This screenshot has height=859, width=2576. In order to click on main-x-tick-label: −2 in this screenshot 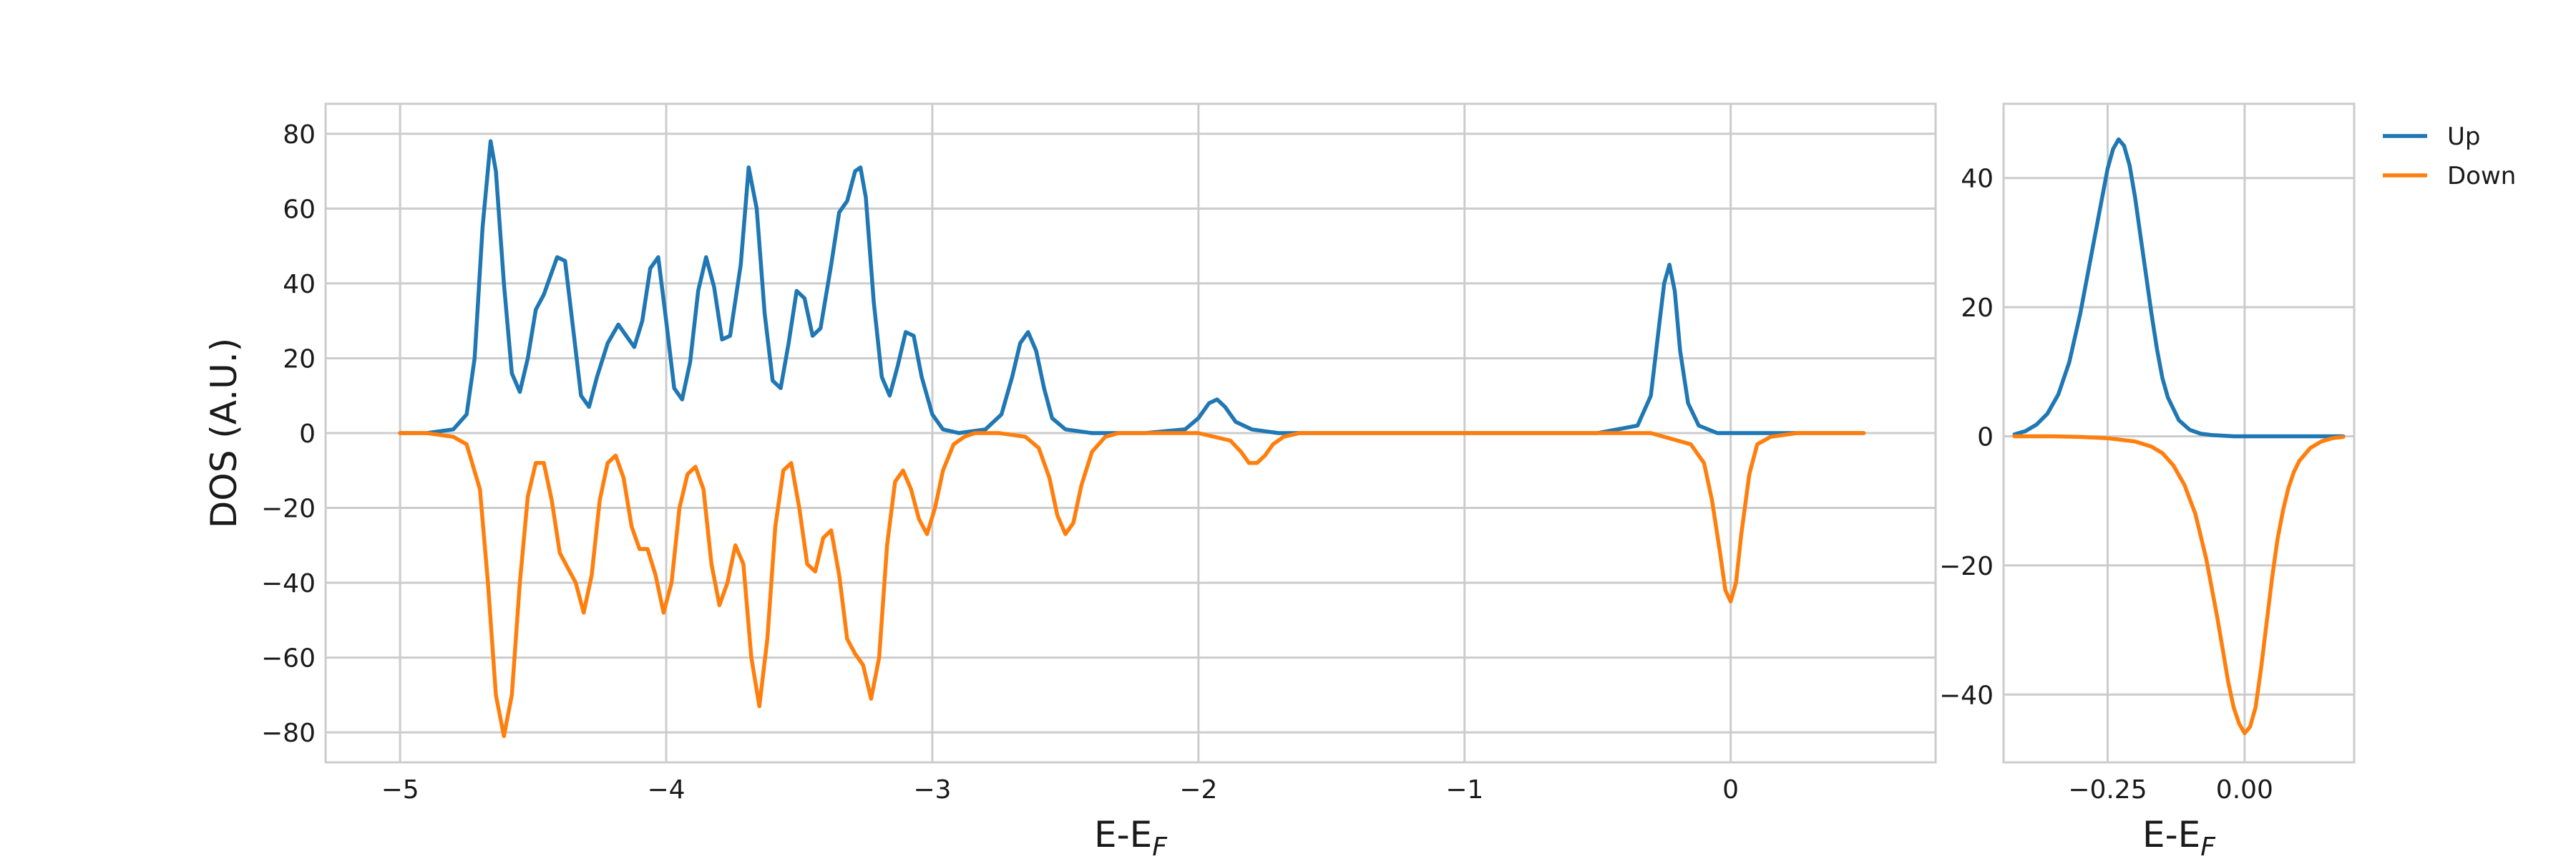, I will do `click(1198, 790)`.